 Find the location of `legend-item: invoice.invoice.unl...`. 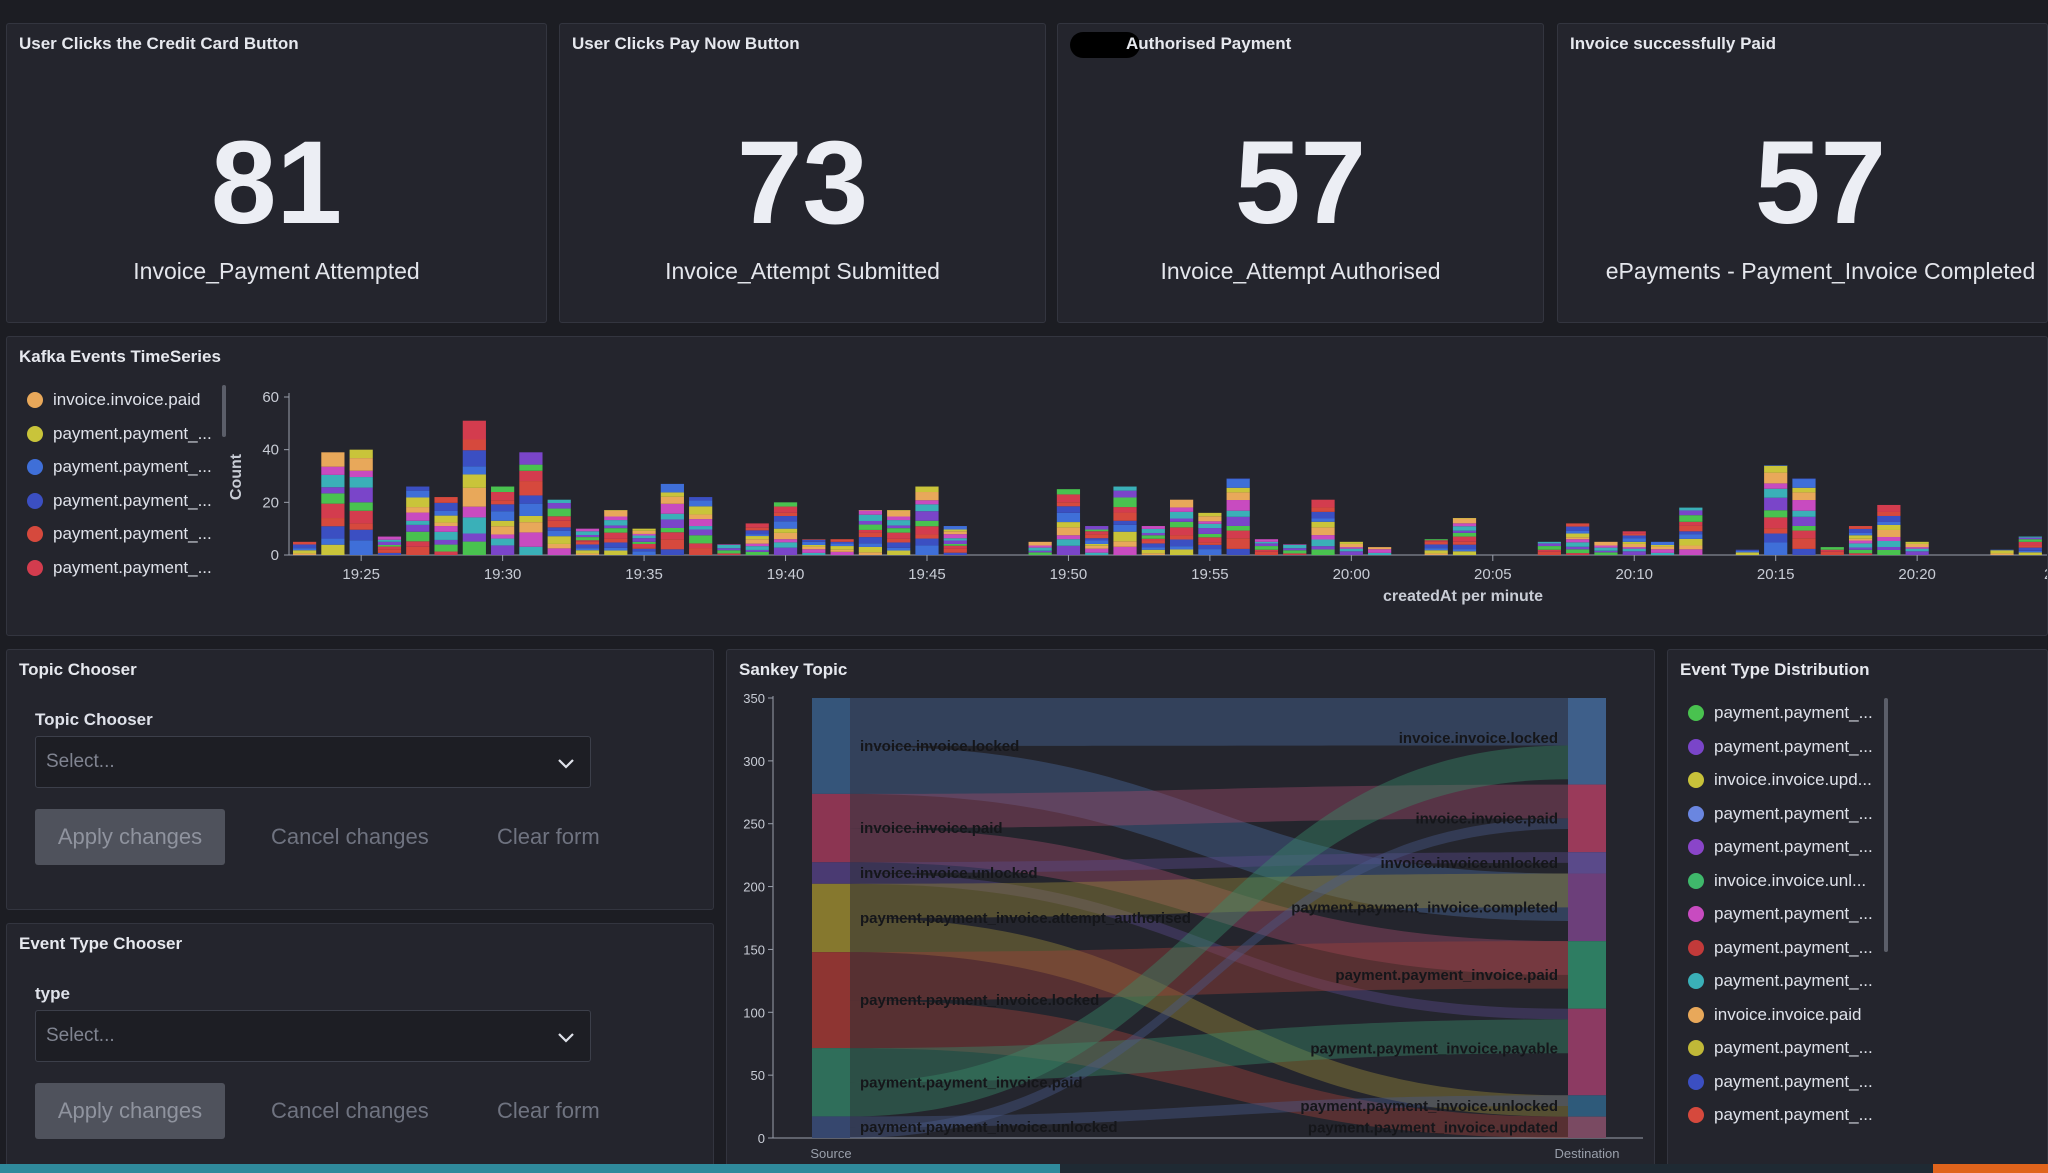

legend-item: invoice.invoice.unl... is located at coordinates (1777, 881).